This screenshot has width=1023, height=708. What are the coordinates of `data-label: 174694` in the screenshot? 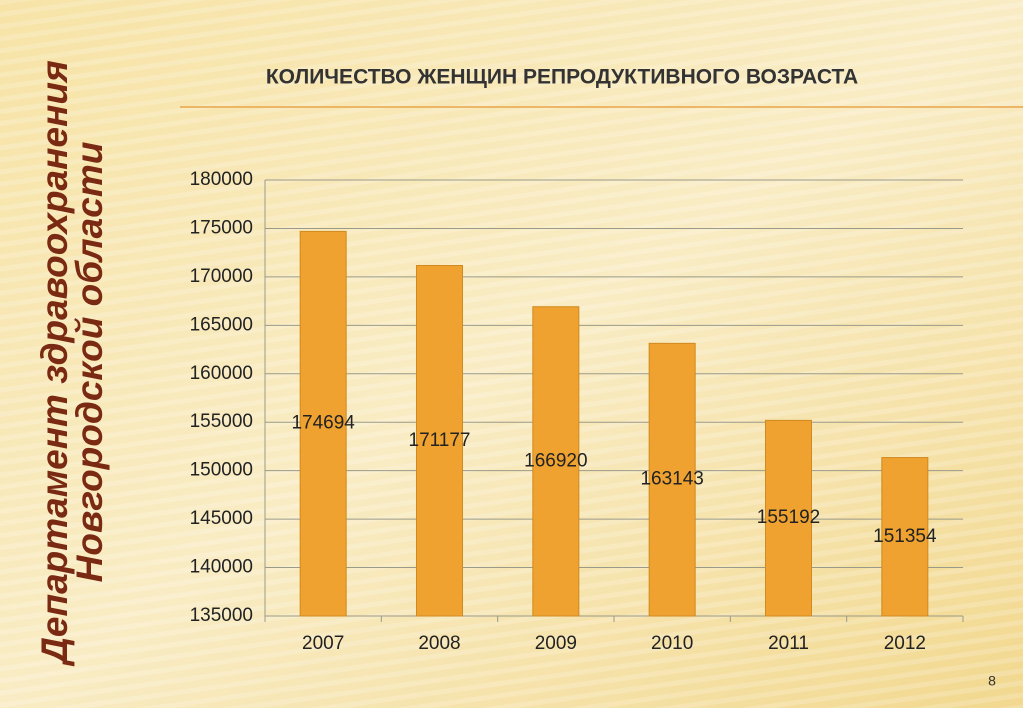 It's located at (323, 423).